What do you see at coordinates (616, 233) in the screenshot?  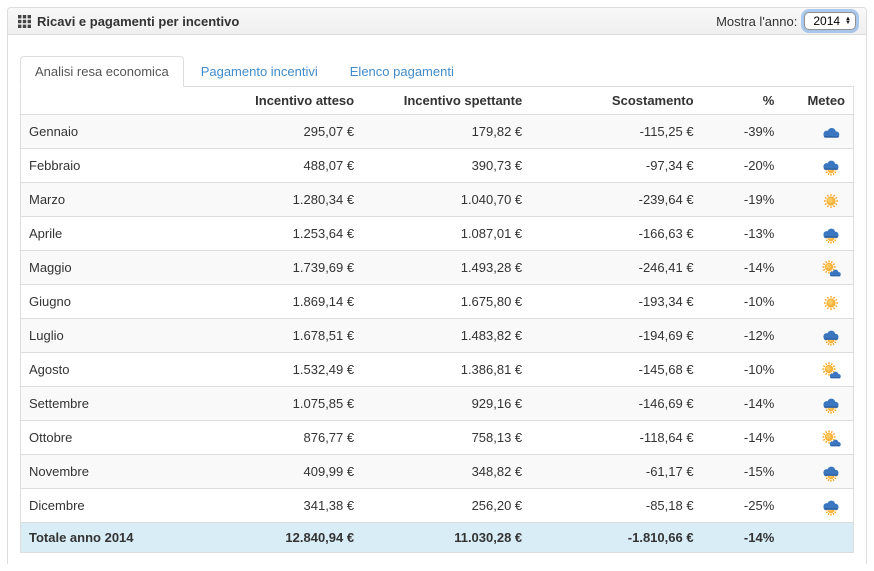 I see `scostamento-cell: -166,63 €` at bounding box center [616, 233].